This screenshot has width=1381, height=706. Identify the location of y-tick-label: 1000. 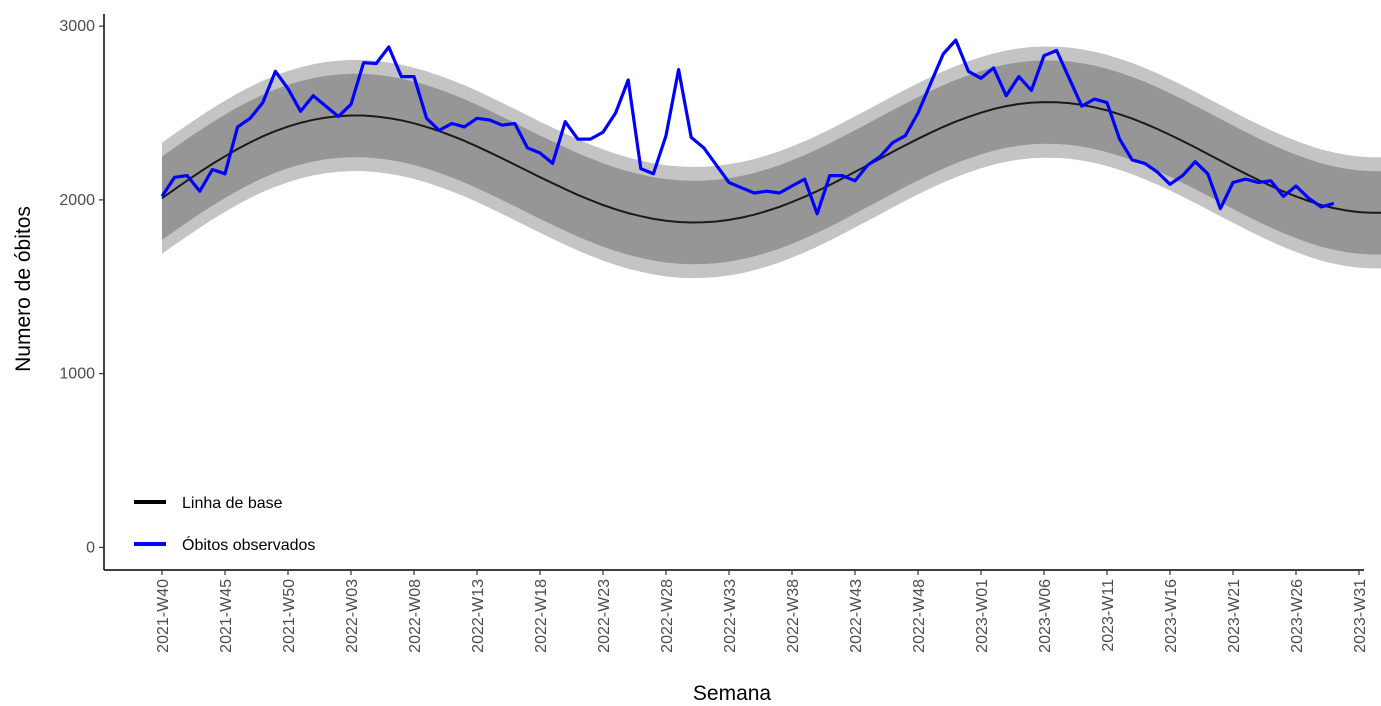
(77, 374).